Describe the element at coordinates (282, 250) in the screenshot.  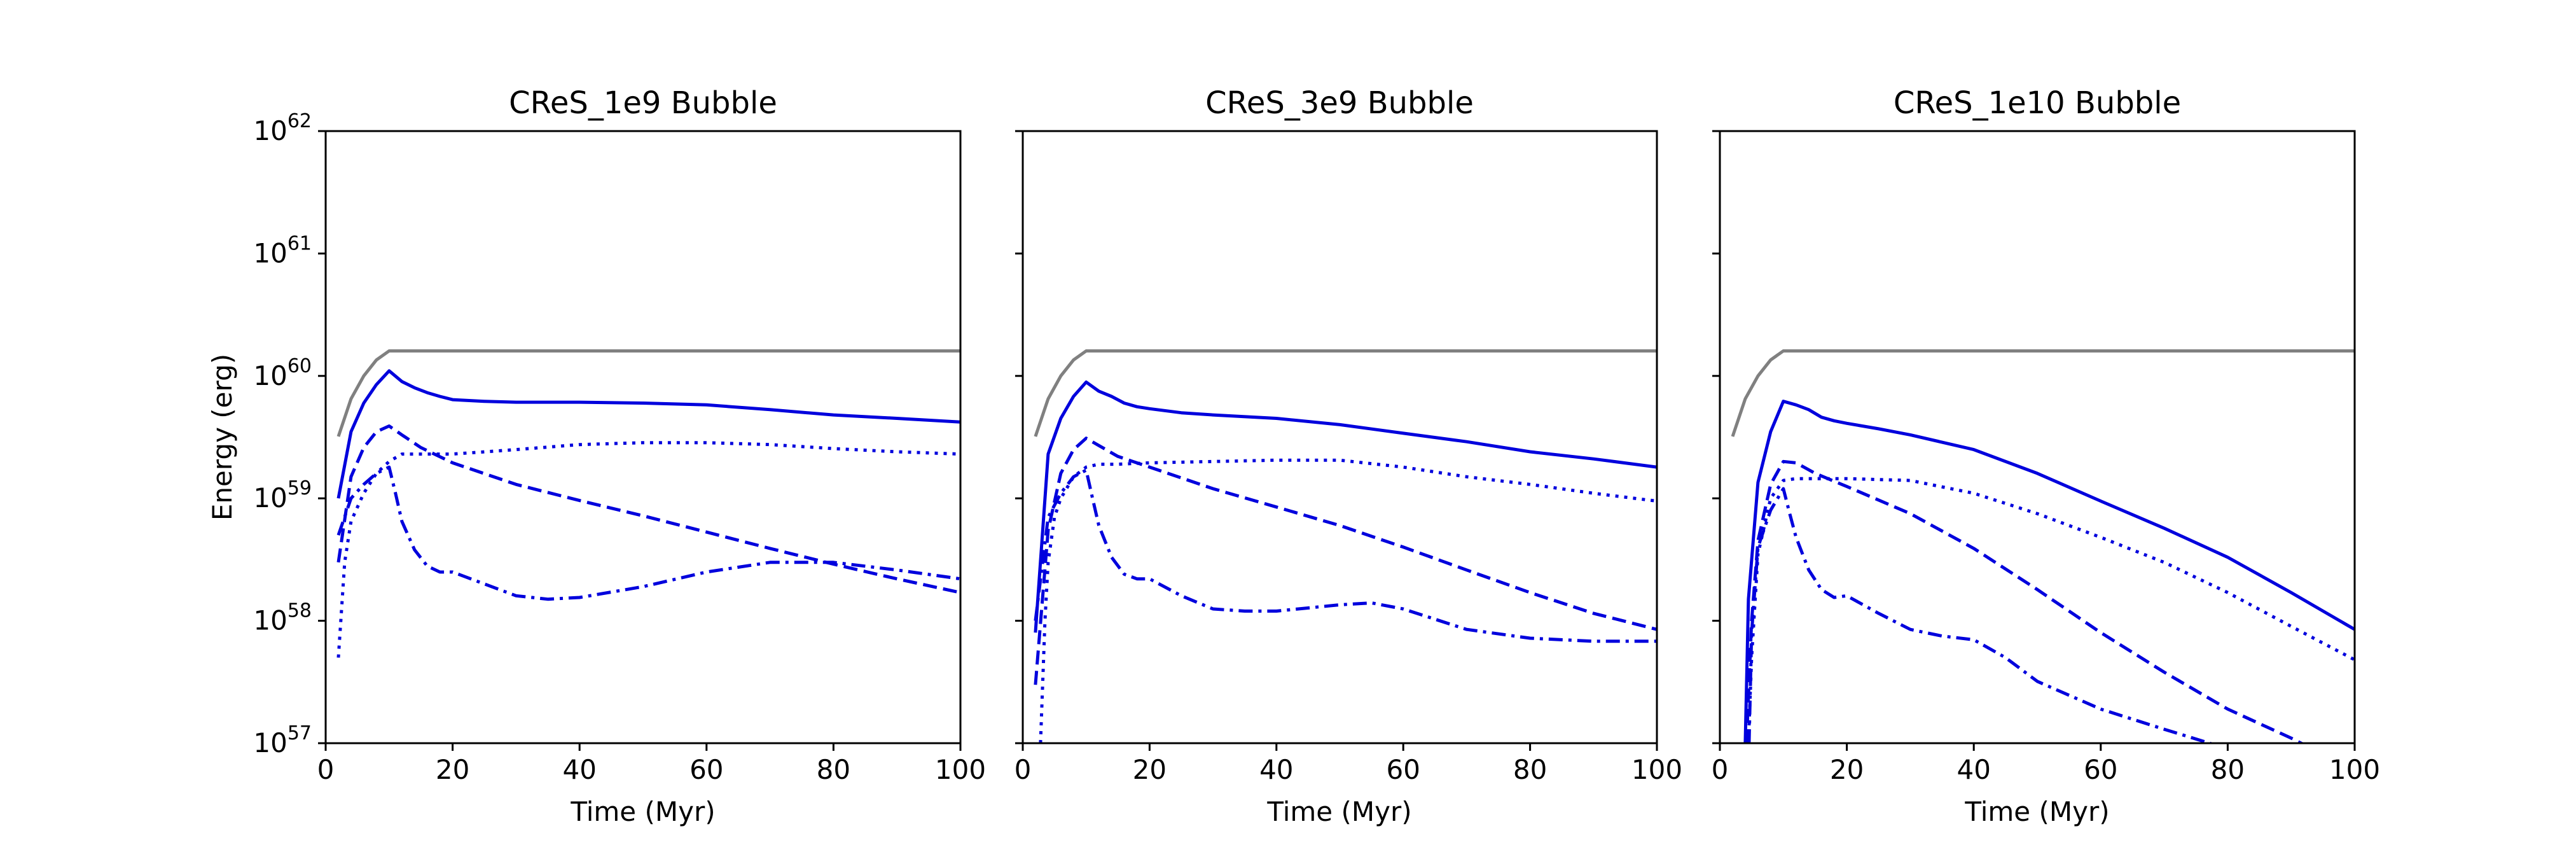
I see `y-tick-label: 1061` at that location.